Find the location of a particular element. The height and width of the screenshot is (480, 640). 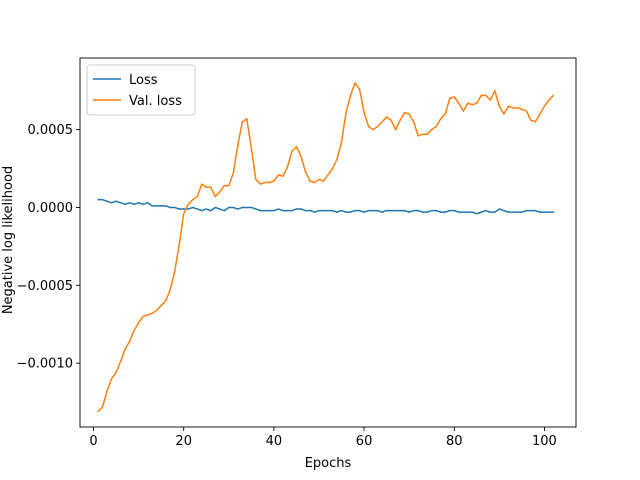

legend: Loss Val. loss is located at coordinates (141, 90).